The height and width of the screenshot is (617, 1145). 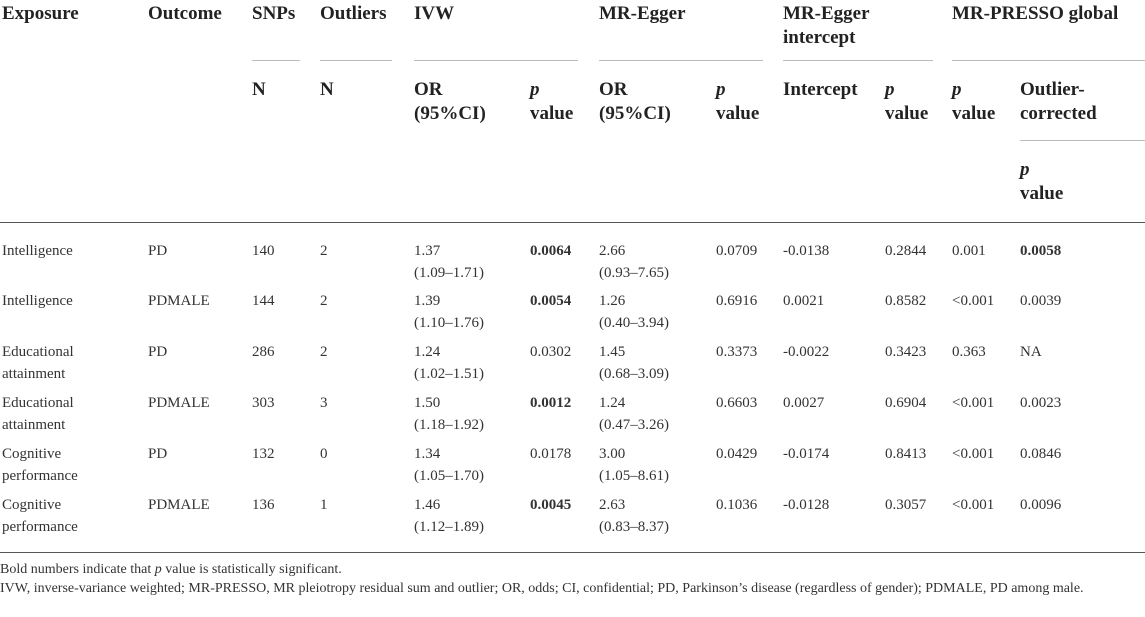 What do you see at coordinates (634, 476) in the screenshot?
I see `egger-ci: (1.05–8.61)` at bounding box center [634, 476].